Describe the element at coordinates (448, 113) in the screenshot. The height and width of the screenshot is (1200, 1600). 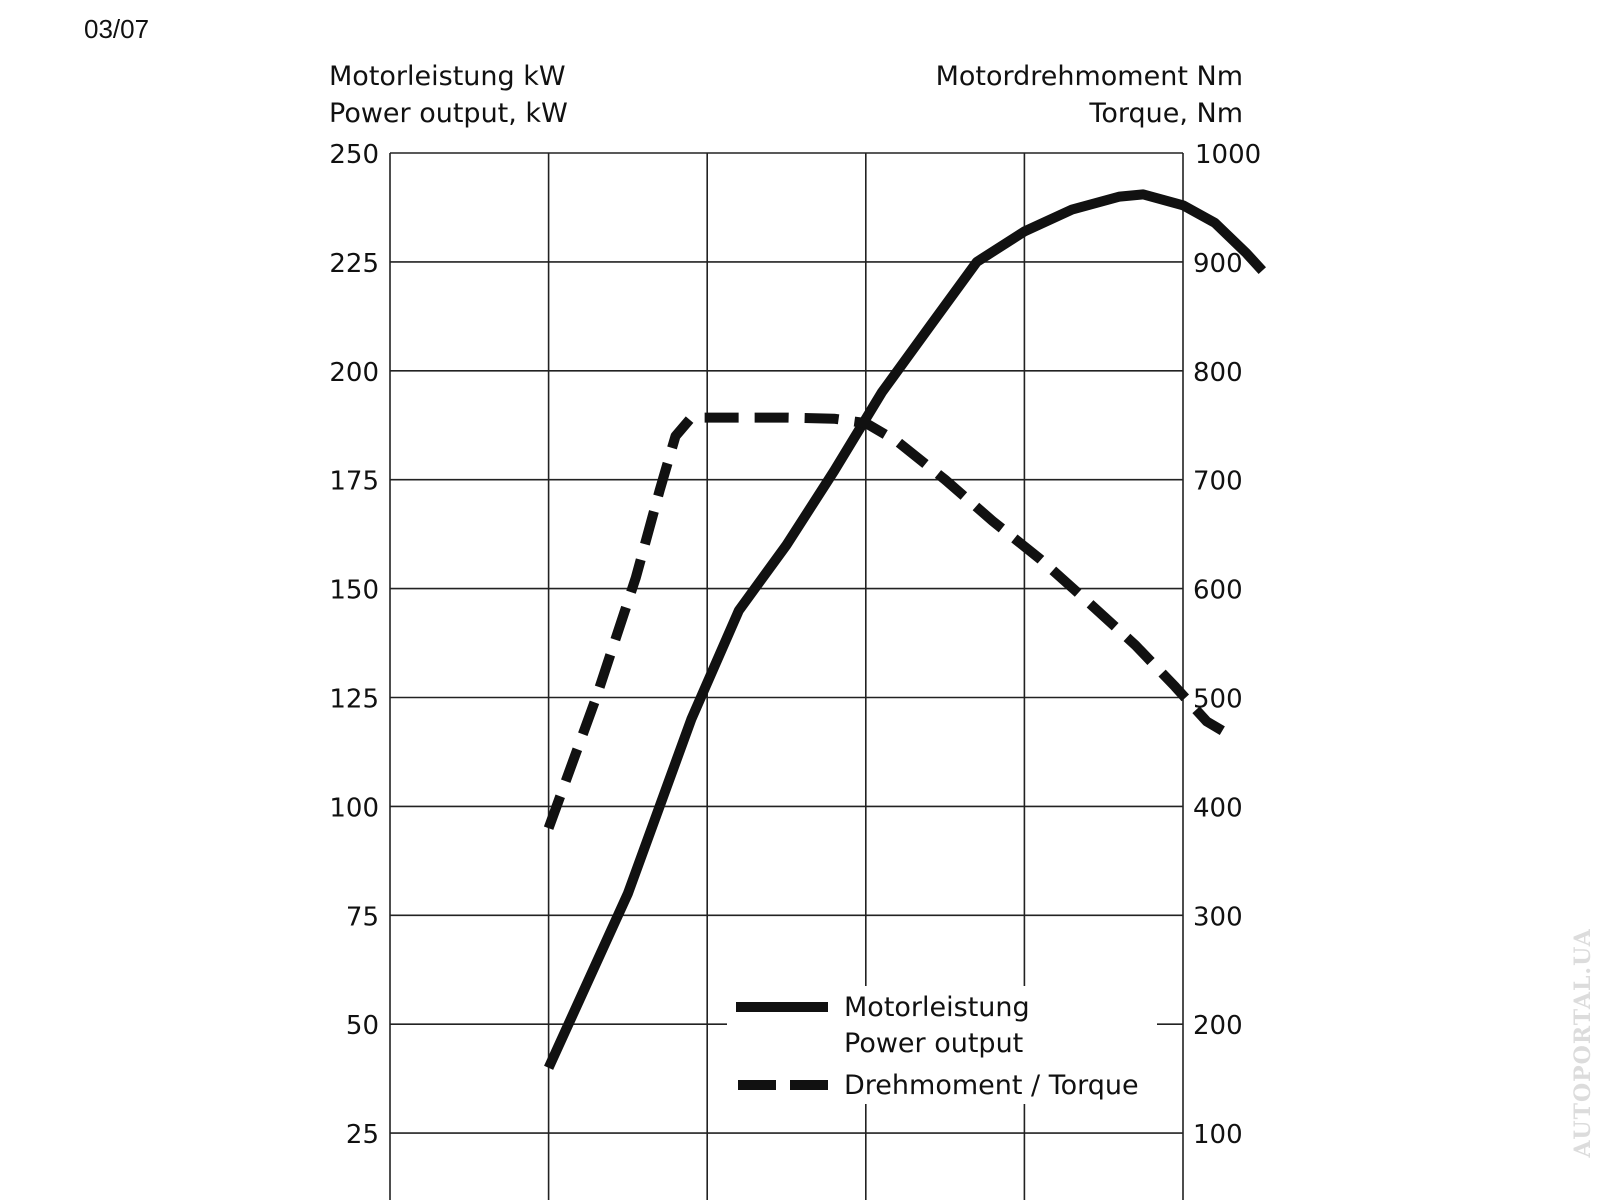
I see `left-axis-label-2: Power output, kW` at that location.